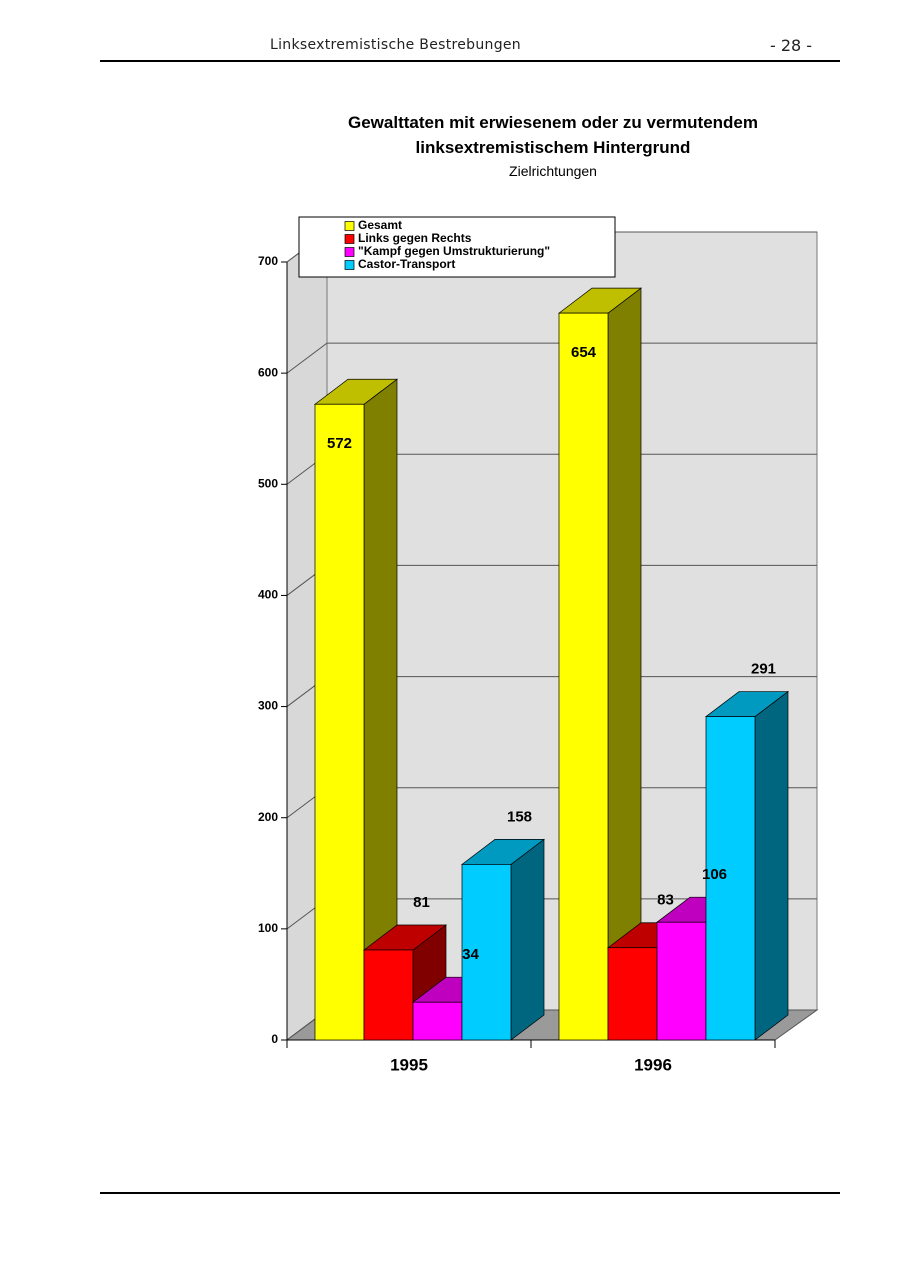  What do you see at coordinates (470, 1193) in the screenshot?
I see `footer-rule` at bounding box center [470, 1193].